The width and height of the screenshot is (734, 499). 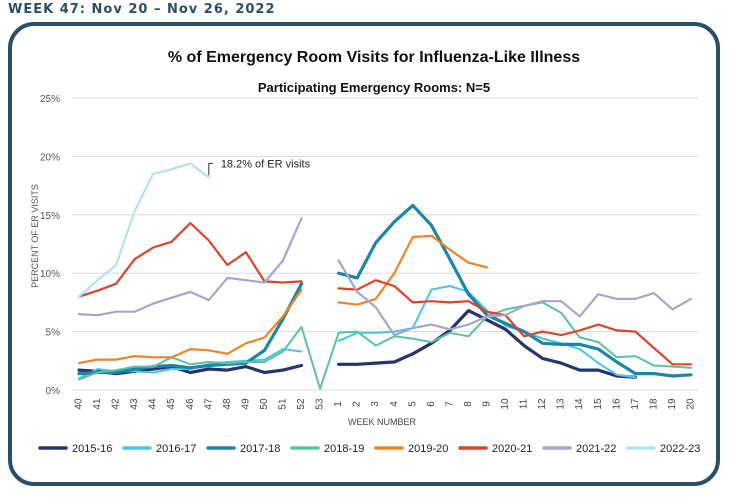 What do you see at coordinates (579, 404) in the screenshot?
I see `x-tick-label: 14` at bounding box center [579, 404].